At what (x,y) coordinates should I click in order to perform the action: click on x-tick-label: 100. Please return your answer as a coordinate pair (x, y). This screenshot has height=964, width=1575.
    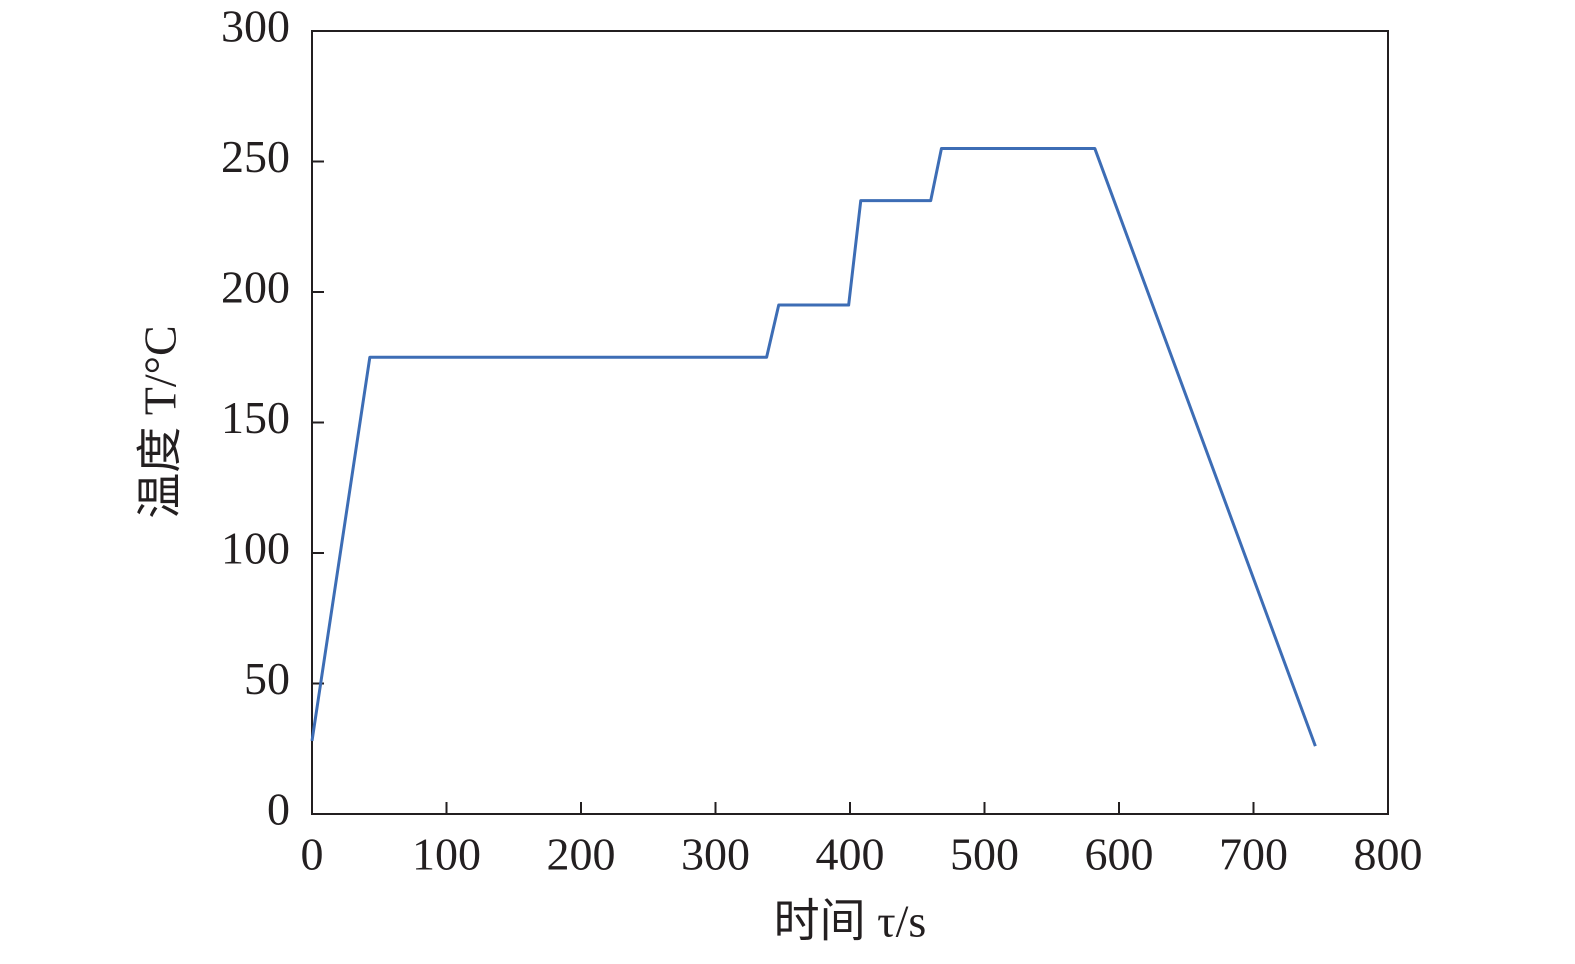
    Looking at the image, I should click on (446, 854).